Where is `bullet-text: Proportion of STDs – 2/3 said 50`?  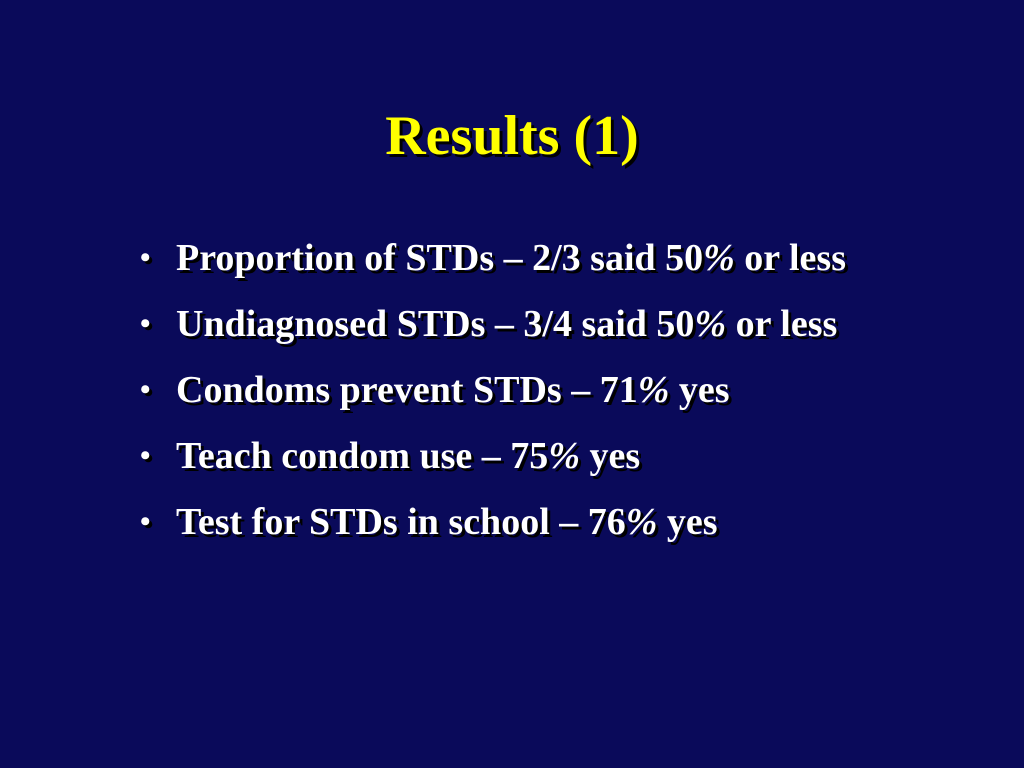 bullet-text: Proportion of STDs – 2/3 said 50 is located at coordinates (440, 258).